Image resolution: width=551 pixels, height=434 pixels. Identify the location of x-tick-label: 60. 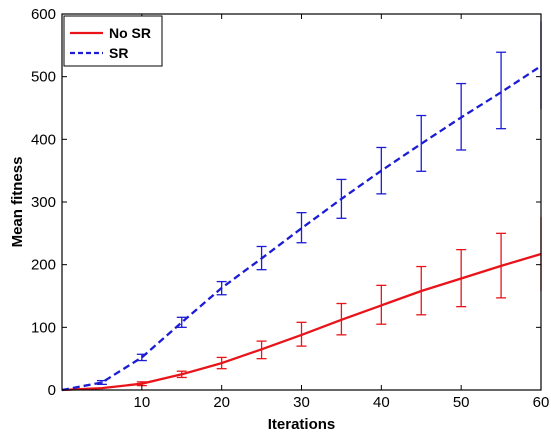
(541, 402).